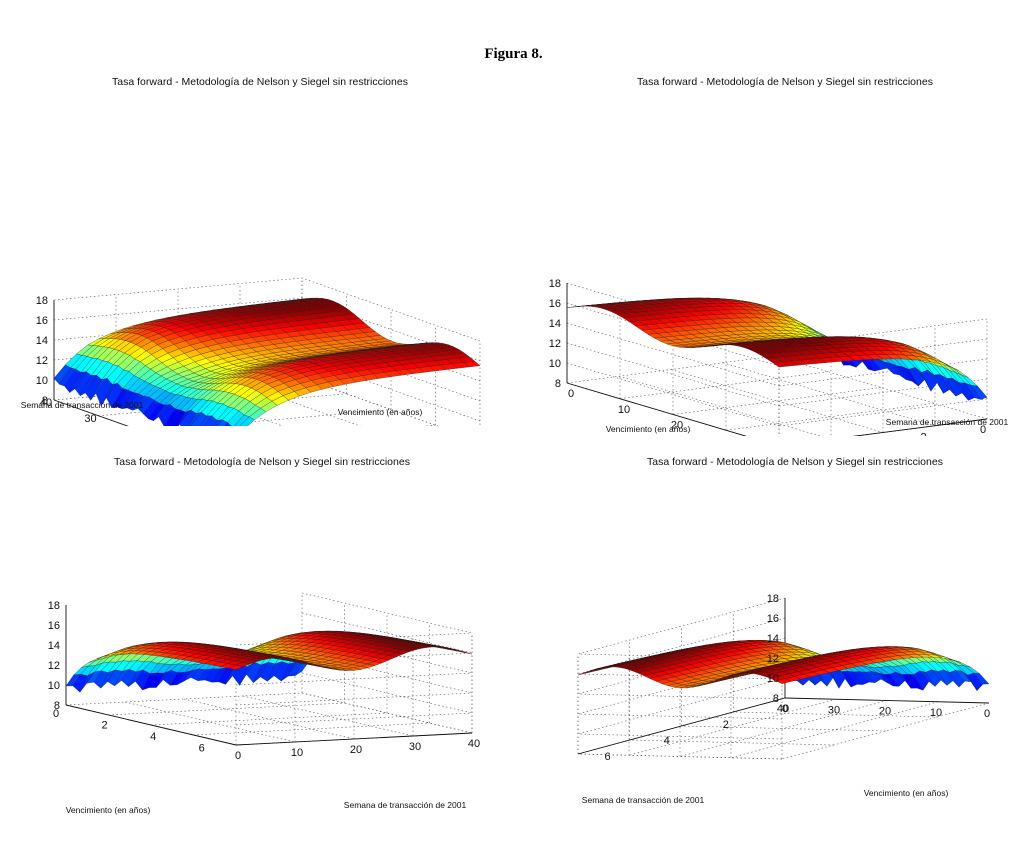  What do you see at coordinates (513, 54) in the screenshot?
I see `figure-title: Figura 8.` at bounding box center [513, 54].